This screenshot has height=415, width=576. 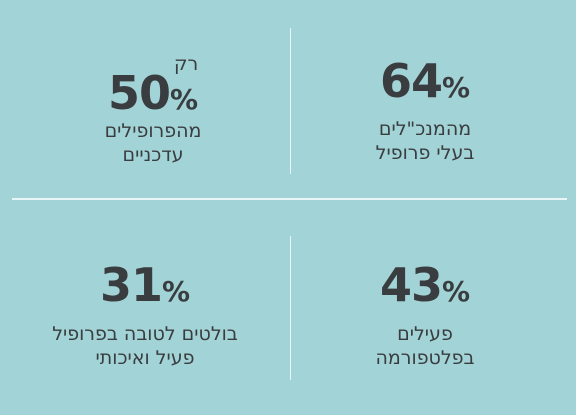 I want to click on stat-number: 64, so click(x=411, y=81).